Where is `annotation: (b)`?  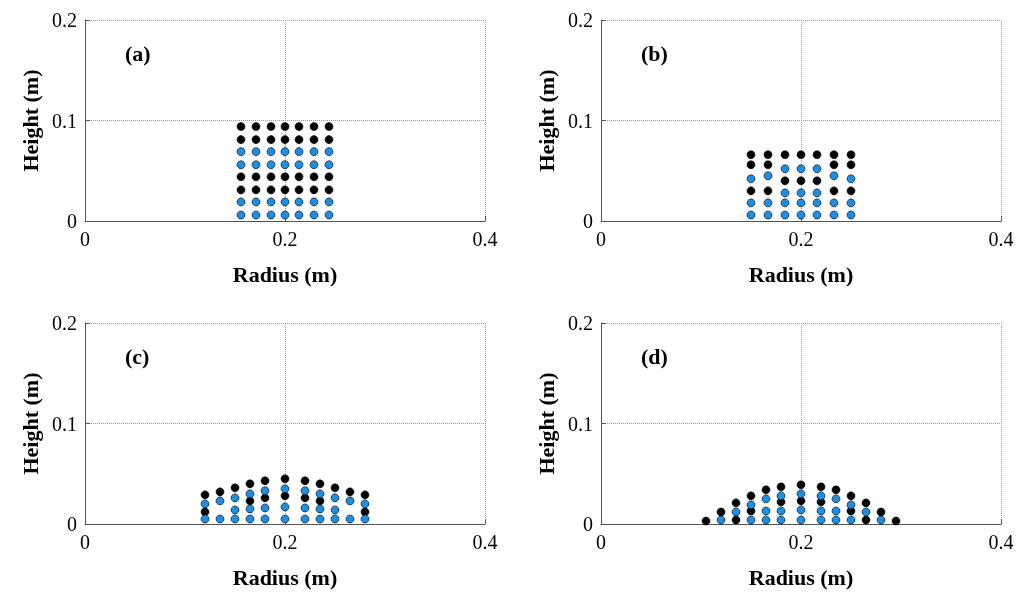 annotation: (b) is located at coordinates (654, 53).